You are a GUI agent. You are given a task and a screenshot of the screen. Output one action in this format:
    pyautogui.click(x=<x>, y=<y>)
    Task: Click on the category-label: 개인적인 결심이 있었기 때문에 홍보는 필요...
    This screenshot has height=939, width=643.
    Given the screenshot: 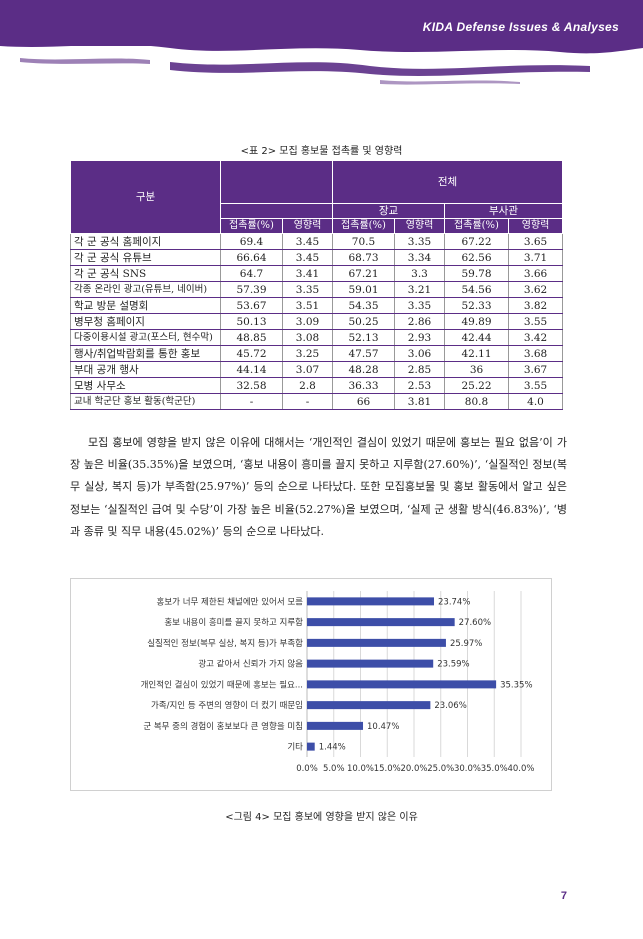 What is the action you would take?
    pyautogui.click(x=222, y=684)
    